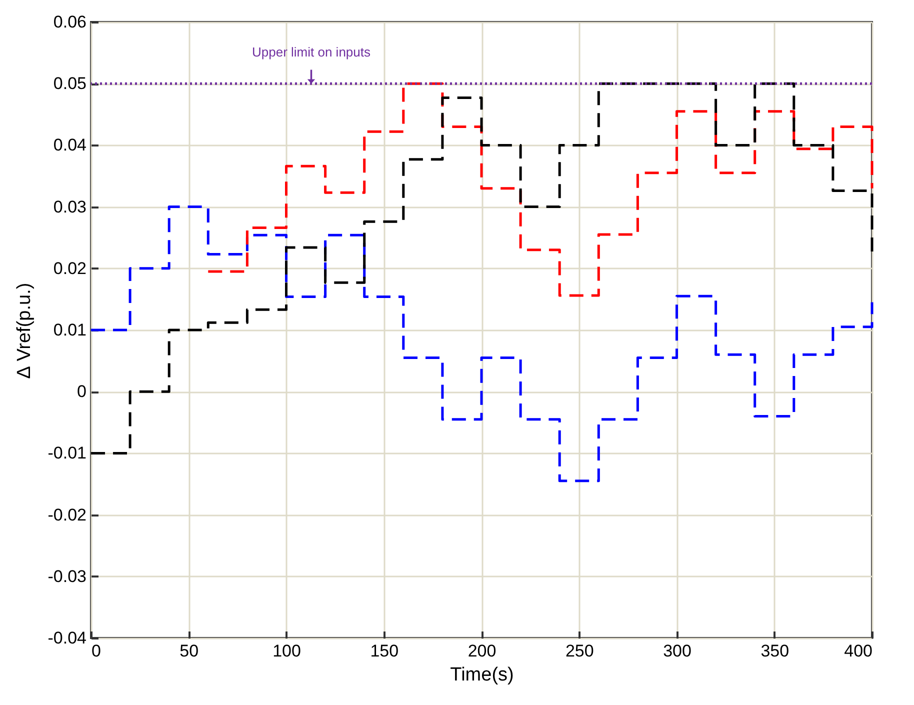 The width and height of the screenshot is (914, 705). Describe the element at coordinates (858, 651) in the screenshot. I see `x-tick-label: 400` at that location.